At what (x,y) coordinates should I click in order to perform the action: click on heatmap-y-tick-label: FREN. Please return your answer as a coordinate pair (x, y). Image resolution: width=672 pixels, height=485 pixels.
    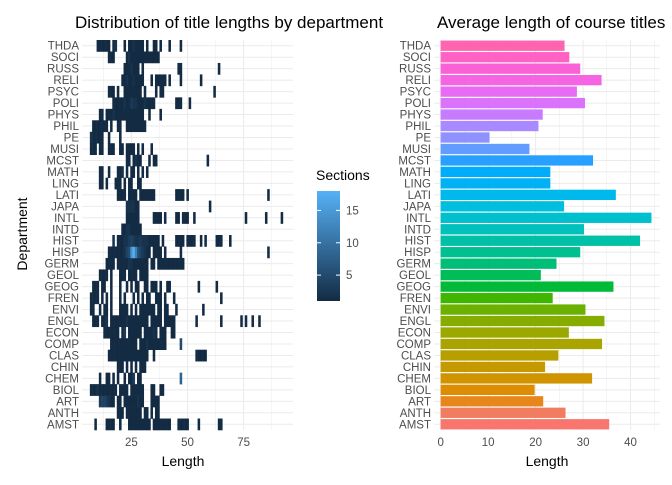
    Looking at the image, I should click on (63, 299).